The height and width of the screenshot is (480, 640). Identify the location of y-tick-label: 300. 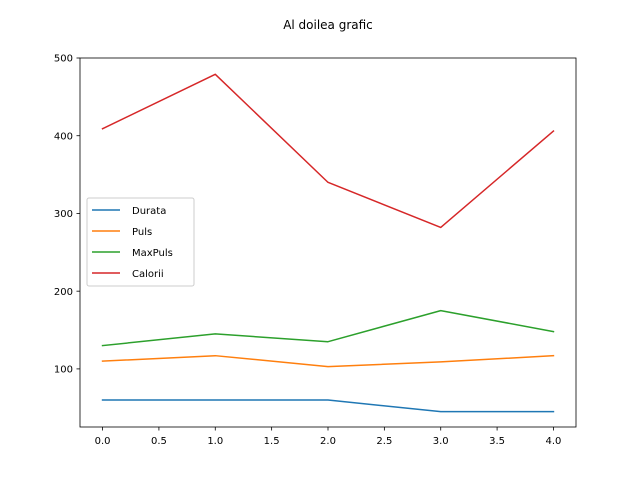
(63, 214).